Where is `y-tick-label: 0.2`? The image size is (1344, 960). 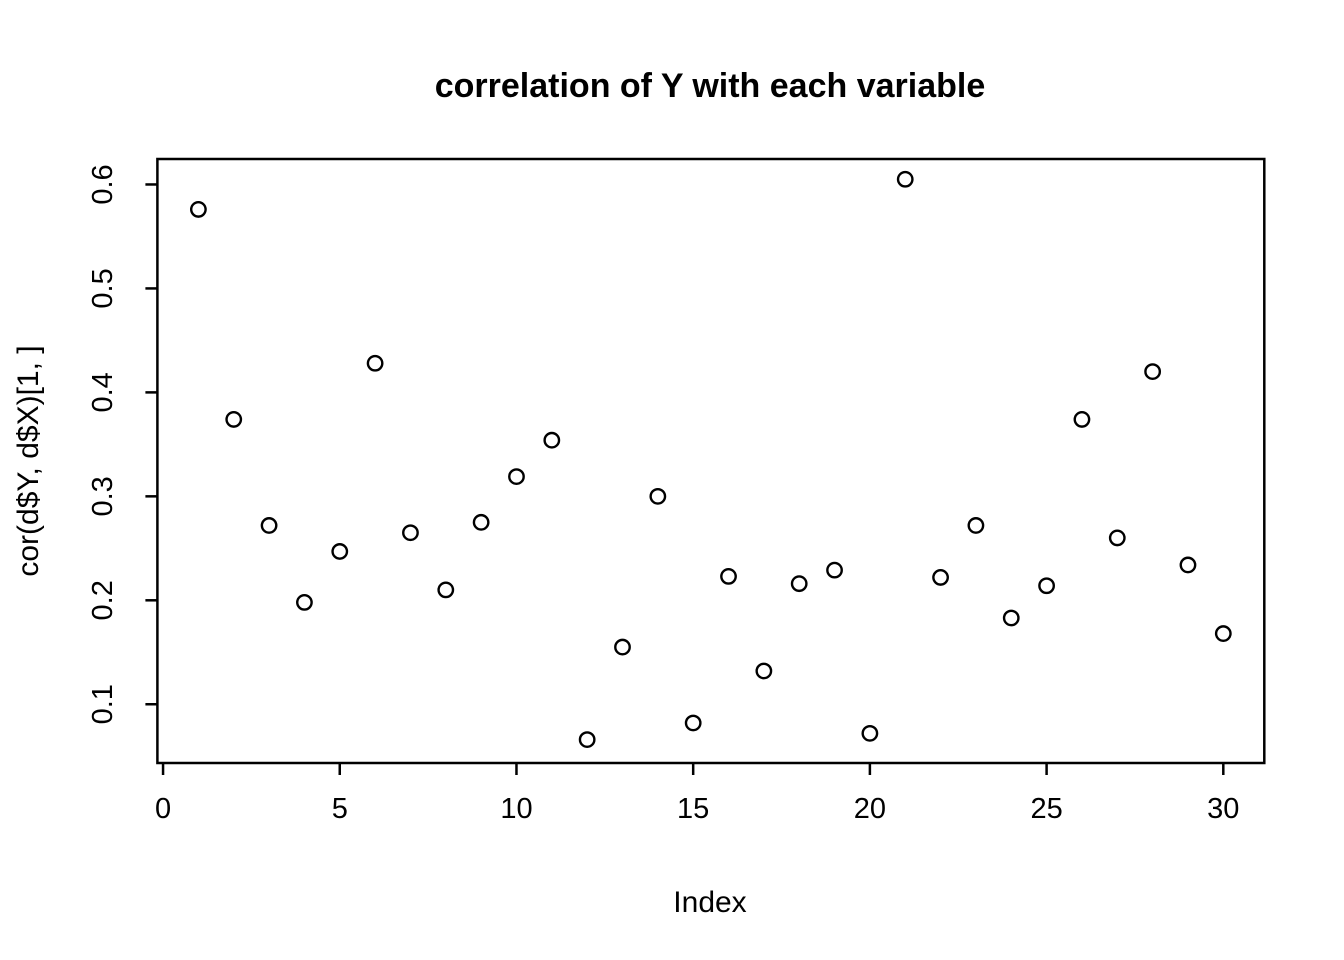 y-tick-label: 0.2 is located at coordinates (103, 600).